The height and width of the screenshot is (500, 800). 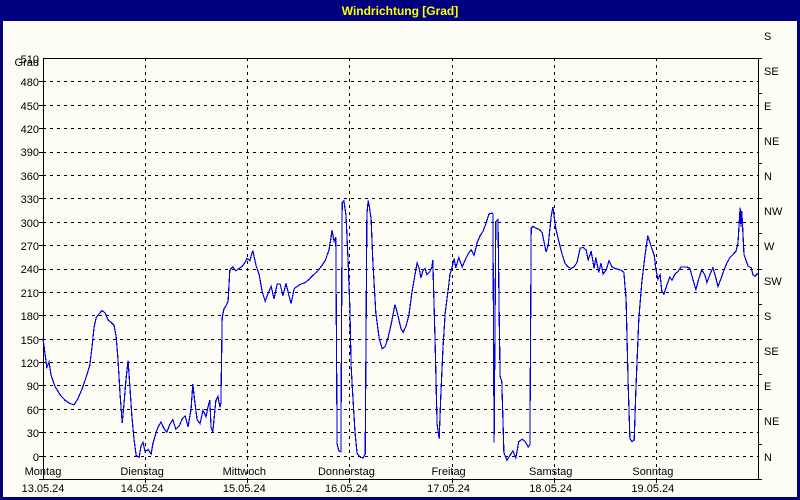 I want to click on y-tick-label: 420, so click(x=29, y=130).